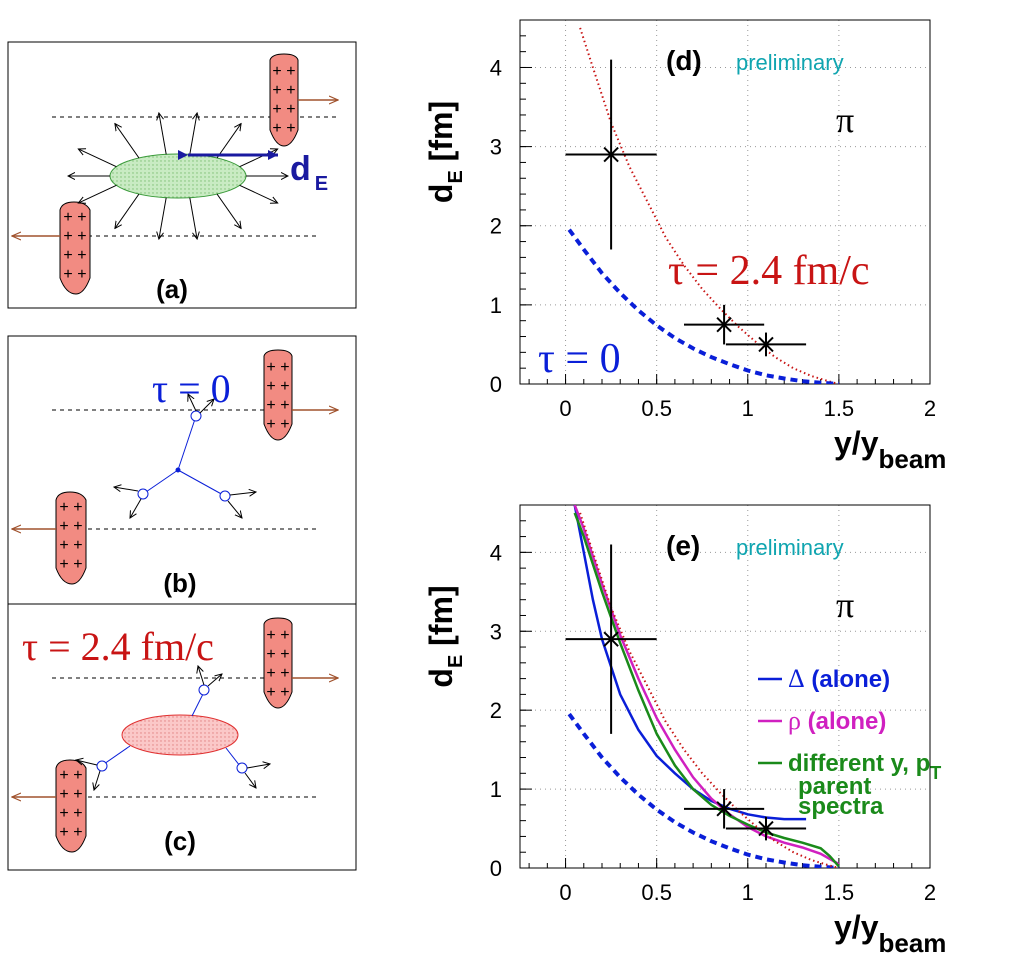 The width and height of the screenshot is (1035, 956). Describe the element at coordinates (864, 766) in the screenshot. I see `legend-entry: different y, pT` at that location.